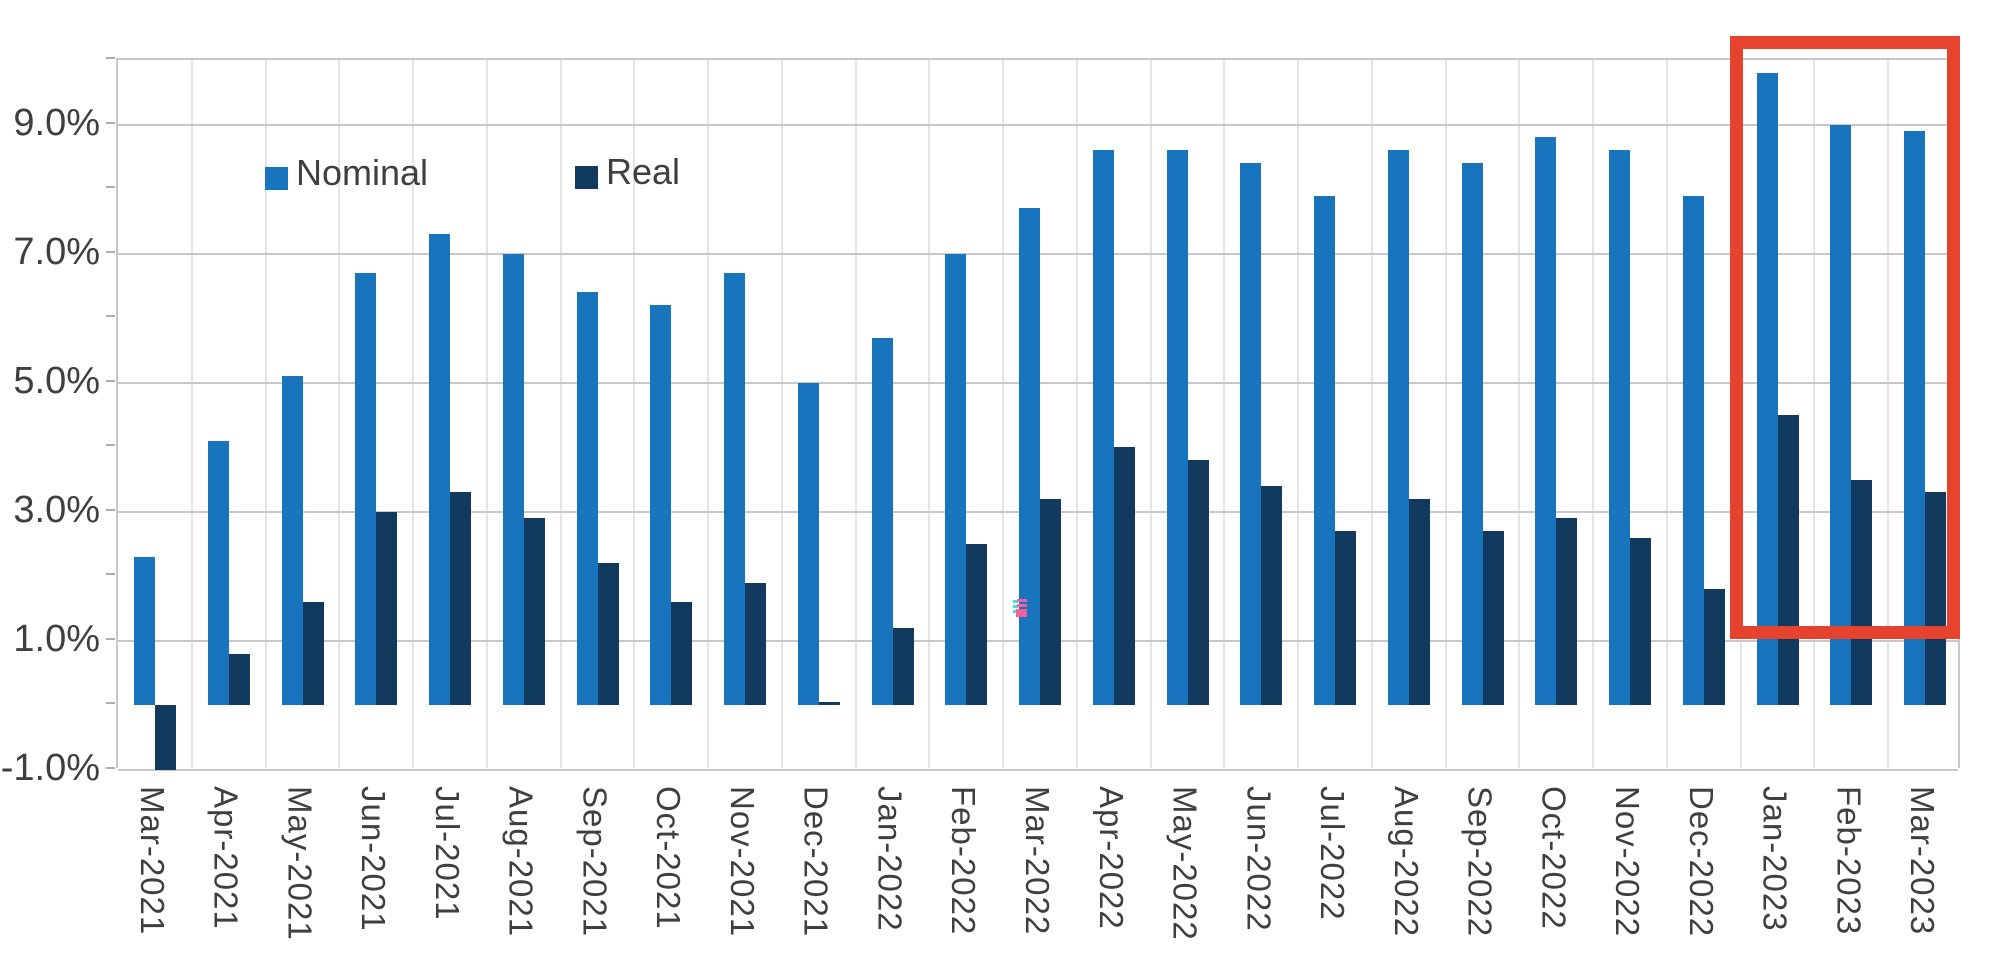 This screenshot has height=960, width=2000. What do you see at coordinates (1251, 434) in the screenshot?
I see `bar-nominal-Jun-2022` at bounding box center [1251, 434].